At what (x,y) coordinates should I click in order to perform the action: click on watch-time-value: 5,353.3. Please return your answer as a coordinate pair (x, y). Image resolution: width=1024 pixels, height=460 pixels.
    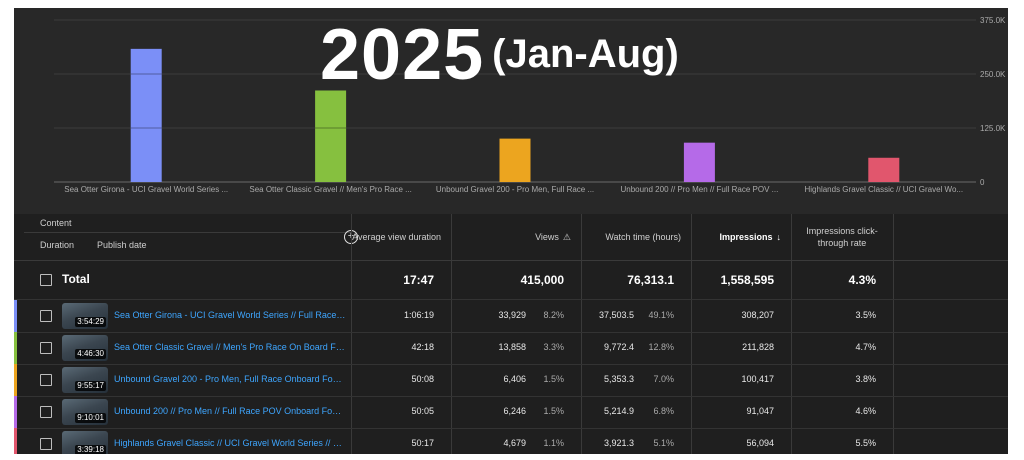
    Looking at the image, I should click on (618, 379).